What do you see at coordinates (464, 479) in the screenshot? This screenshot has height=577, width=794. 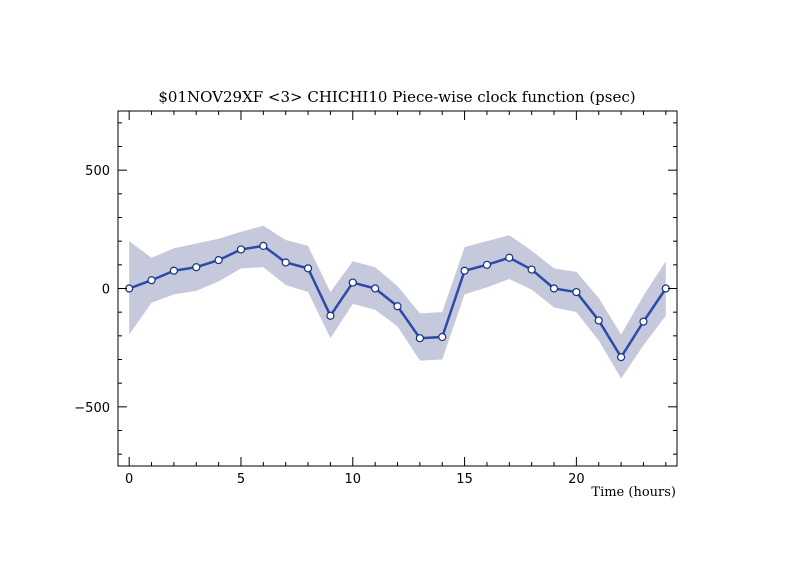 I see `x-tick-label: 15` at bounding box center [464, 479].